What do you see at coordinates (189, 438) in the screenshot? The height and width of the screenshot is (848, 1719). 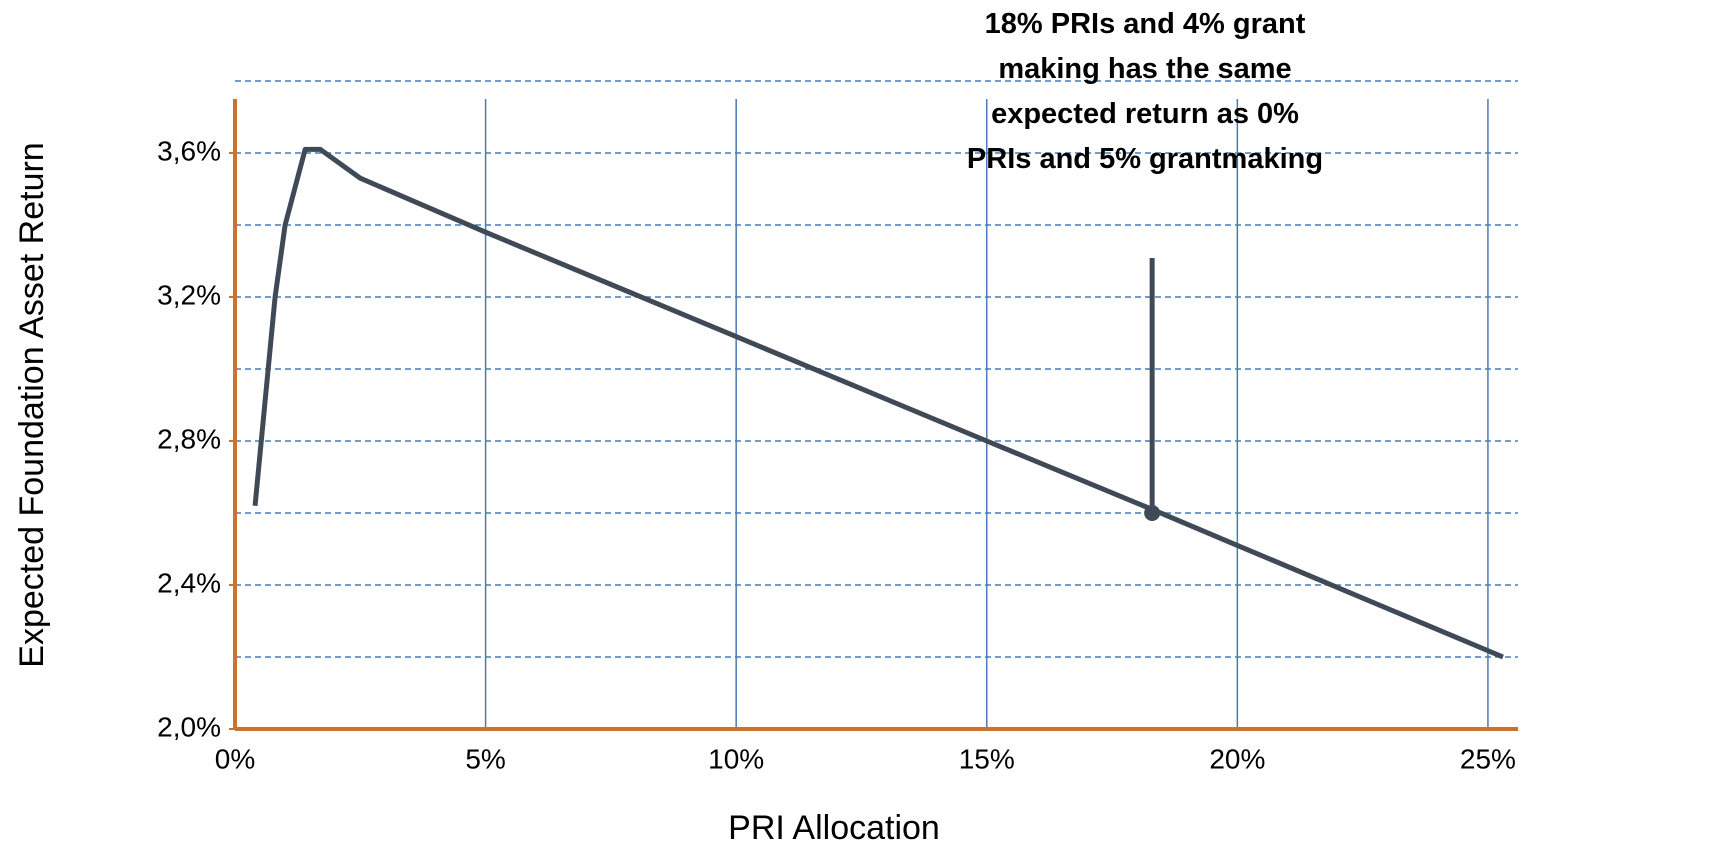 I see `y-tick-label: 2,8%` at bounding box center [189, 438].